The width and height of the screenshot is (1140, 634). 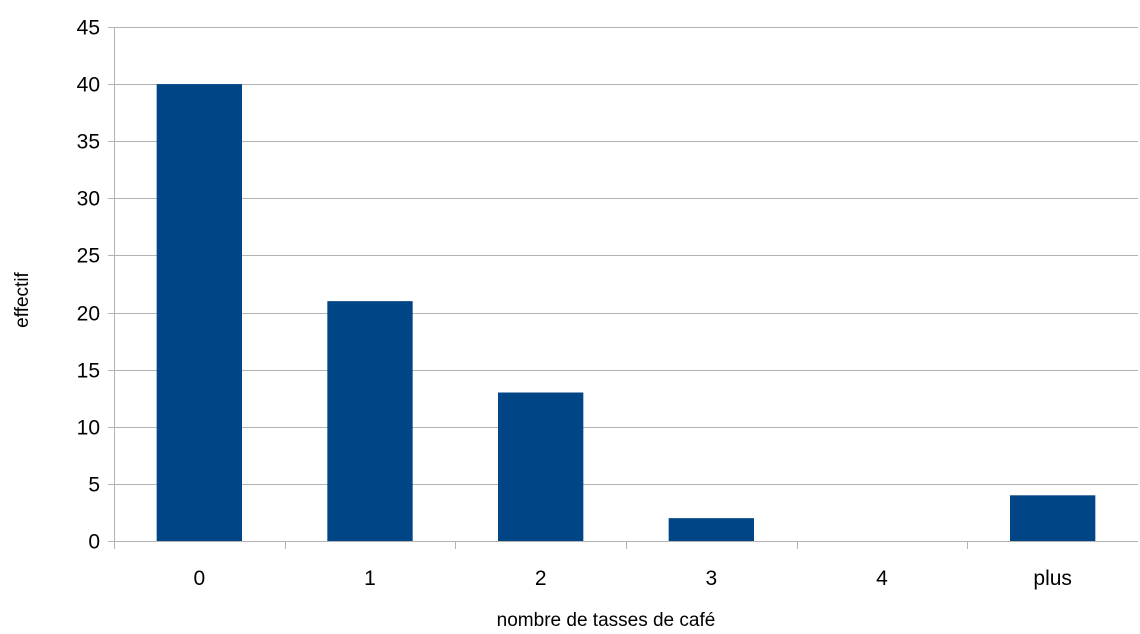 What do you see at coordinates (541, 578) in the screenshot?
I see `x-tick-label: 2` at bounding box center [541, 578].